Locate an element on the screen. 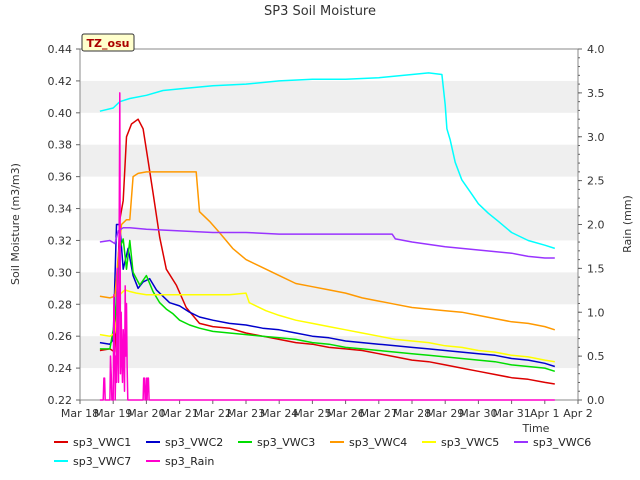 The image size is (640, 480). legend-label-sp3_VWC5: sp3_VWC5 is located at coordinates (470, 442).